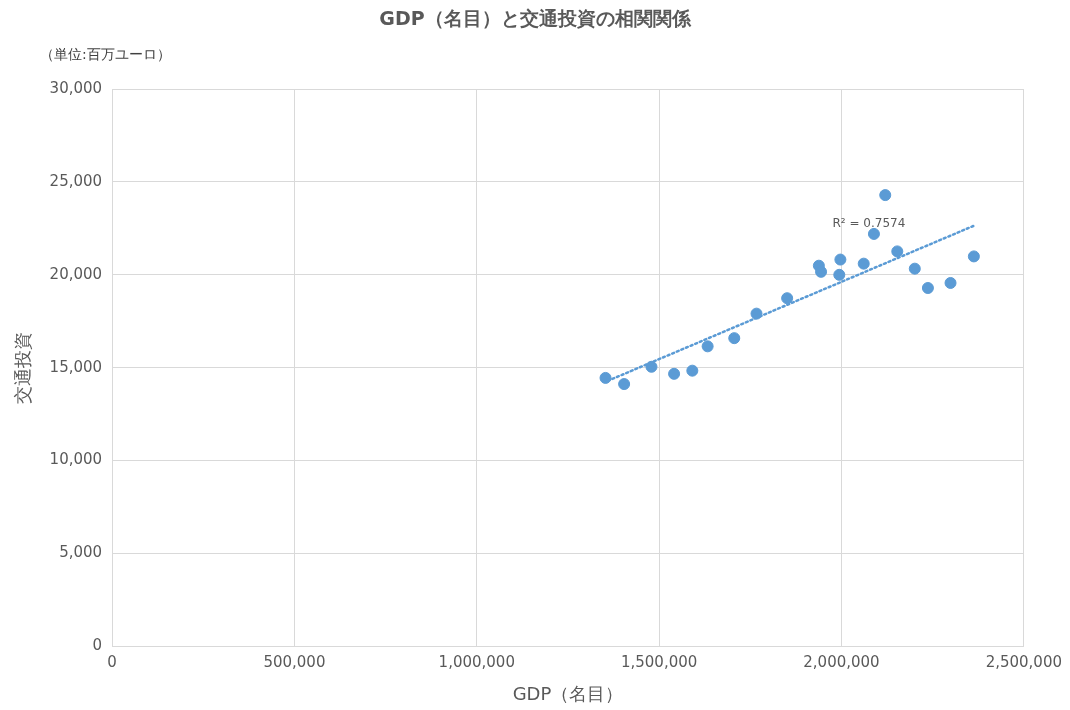 The image size is (1070, 710). I want to click on y-tick-label: 20,000, so click(76, 273).